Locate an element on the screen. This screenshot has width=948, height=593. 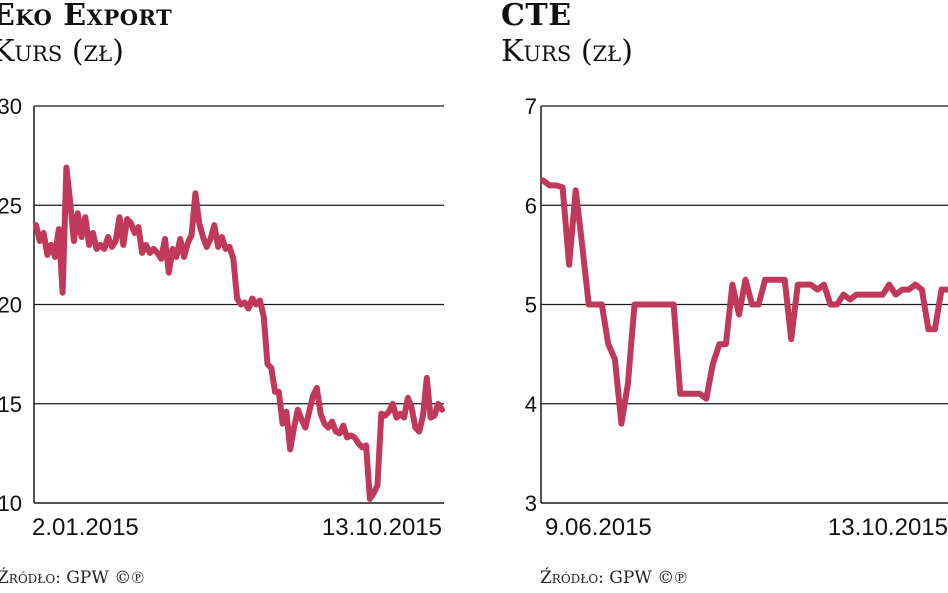
chart1-x-end-label: 13.10.2015 is located at coordinates (382, 527).